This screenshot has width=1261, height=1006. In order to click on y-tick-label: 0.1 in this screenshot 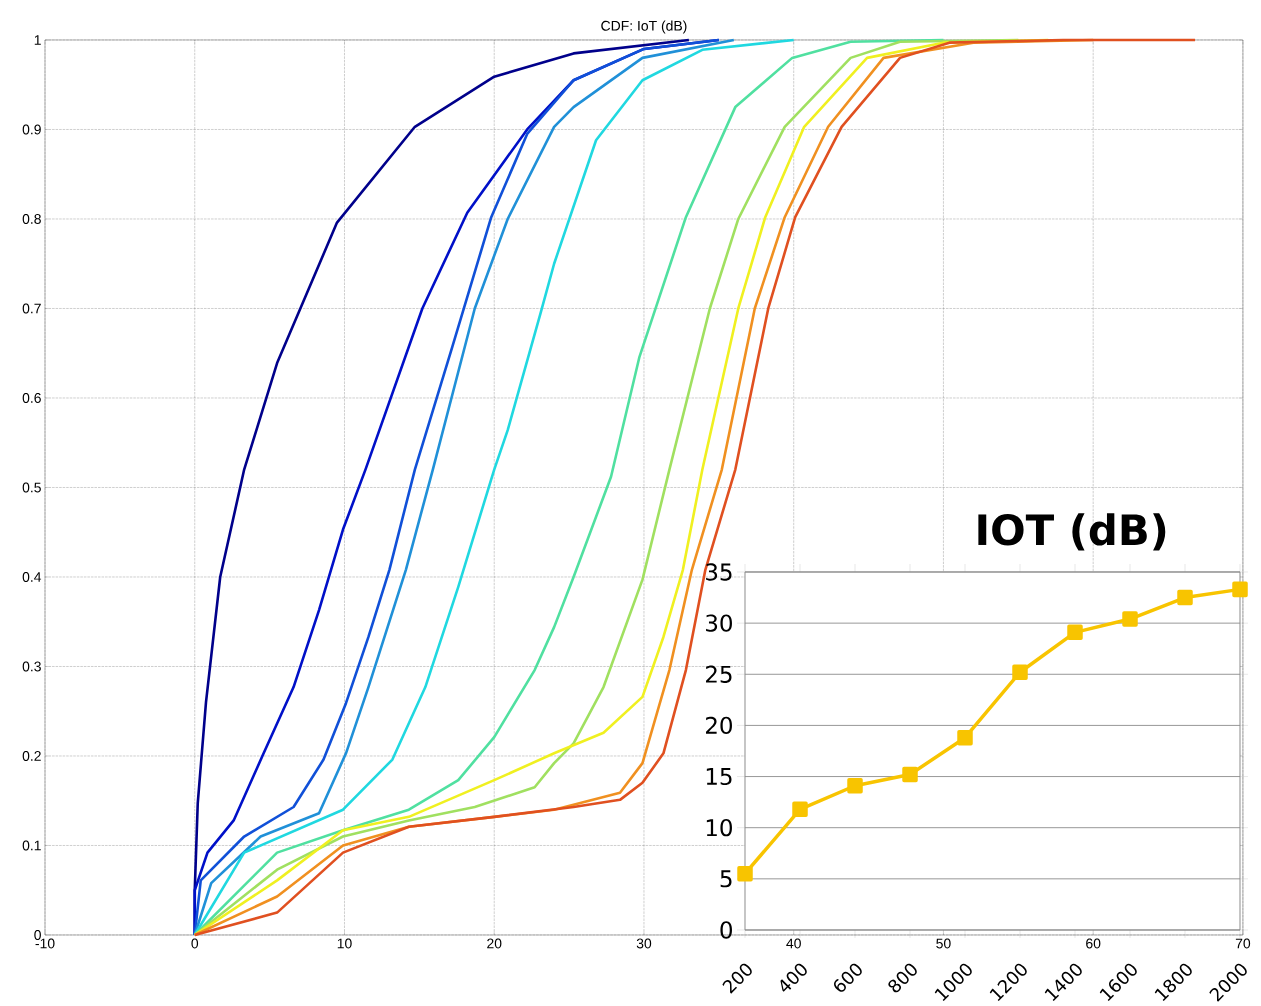, I will do `click(31, 845)`.